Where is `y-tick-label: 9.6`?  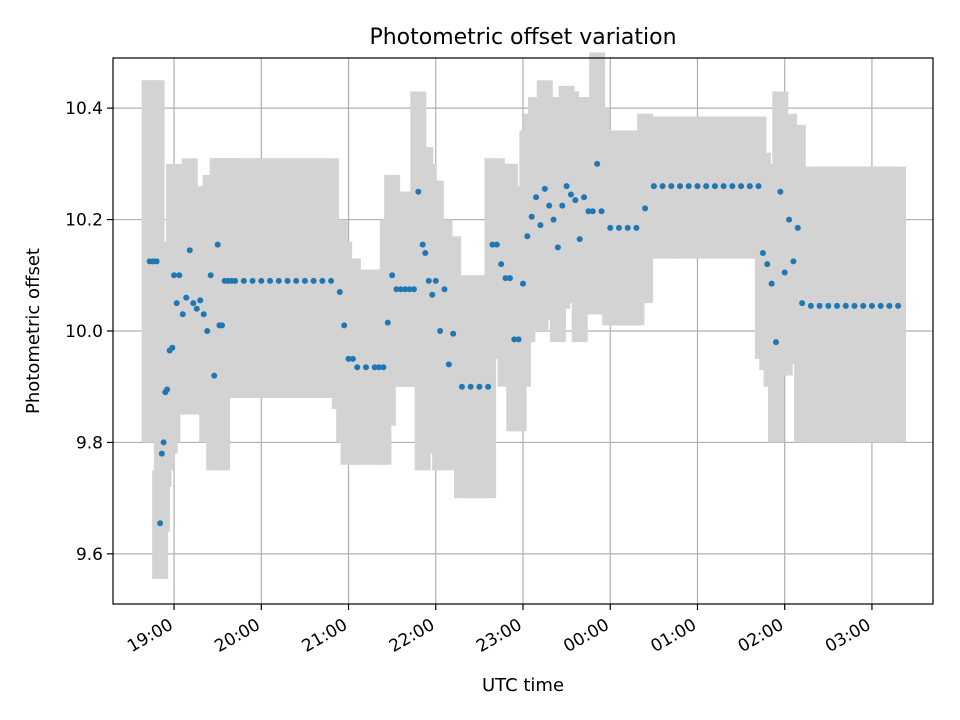
y-tick-label: 9.6 is located at coordinates (89, 555).